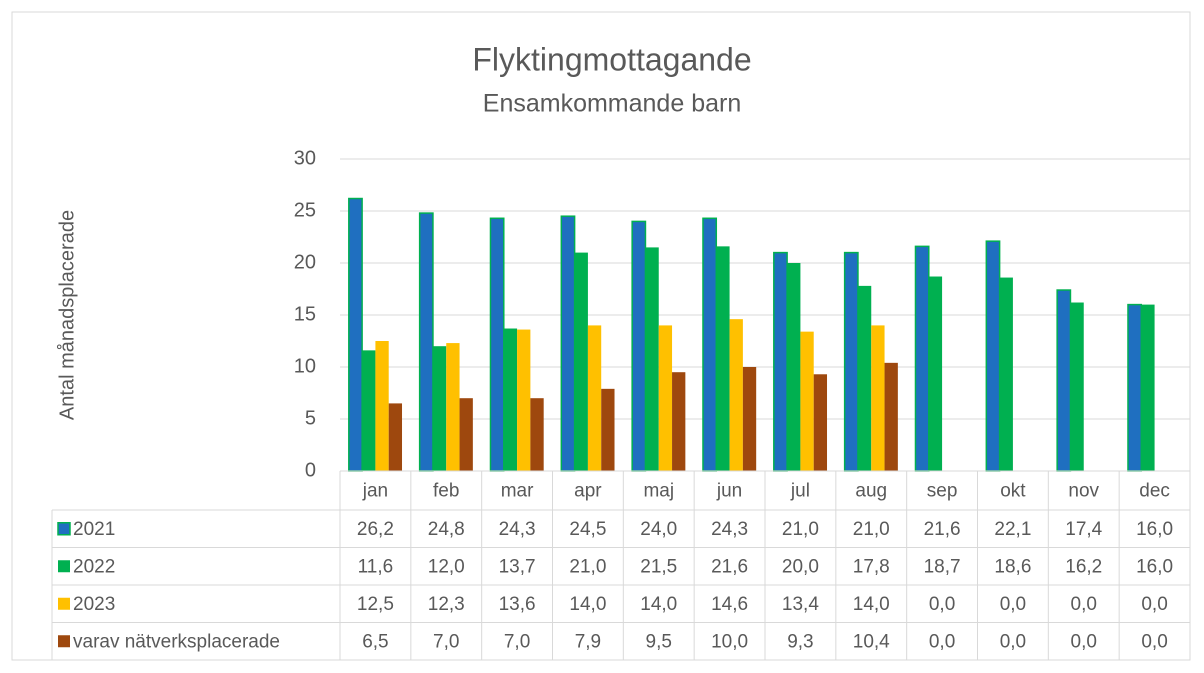 This screenshot has height=673, width=1204. What do you see at coordinates (517, 491) in the screenshot?
I see `x-tick-label: mar` at bounding box center [517, 491].